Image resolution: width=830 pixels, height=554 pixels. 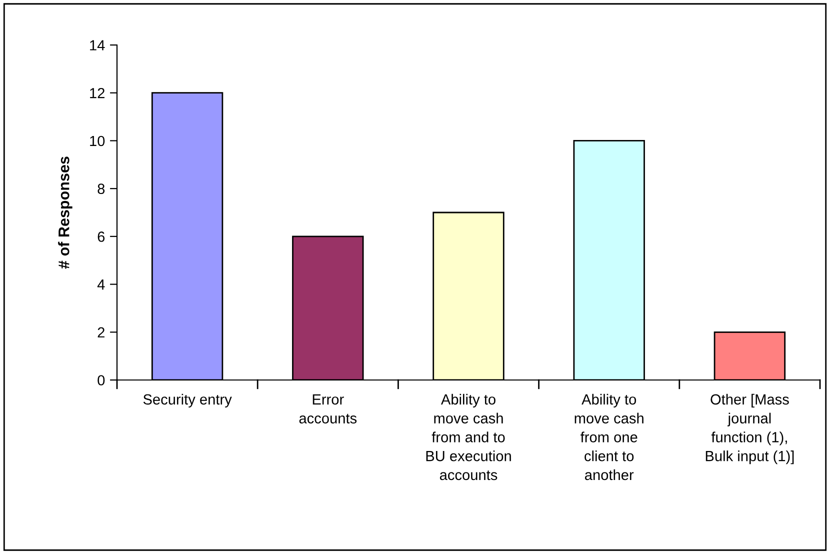 I want to click on y-tick-label: 12, so click(x=97, y=93).